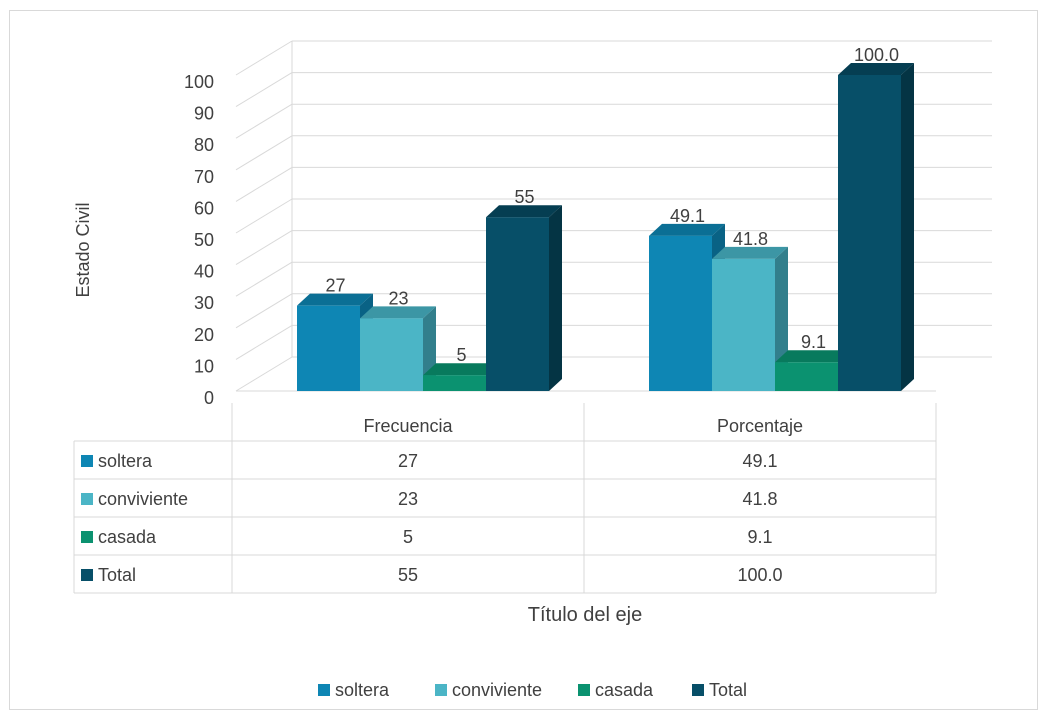 The height and width of the screenshot is (720, 1048). Describe the element at coordinates (759, 575) in the screenshot. I see `table-cell-total-porcentaje: 100.0` at that location.